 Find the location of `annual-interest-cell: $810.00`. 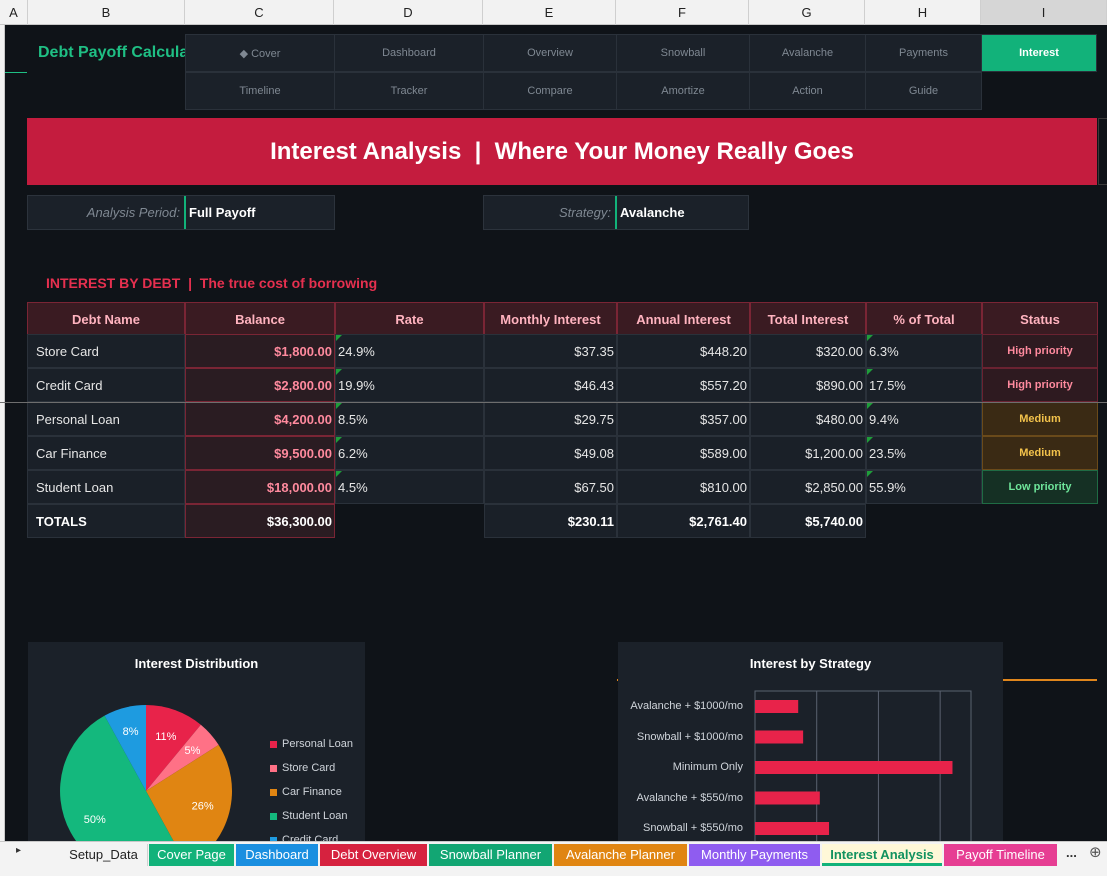

annual-interest-cell: $810.00 is located at coordinates (683, 487).